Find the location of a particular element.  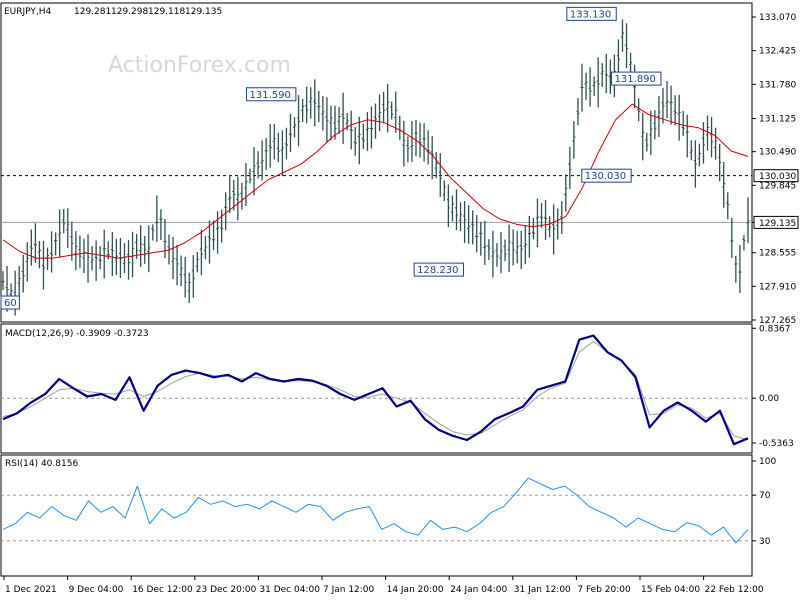

x-axis-tick-label: 24 Jan 04:00 is located at coordinates (478, 590).